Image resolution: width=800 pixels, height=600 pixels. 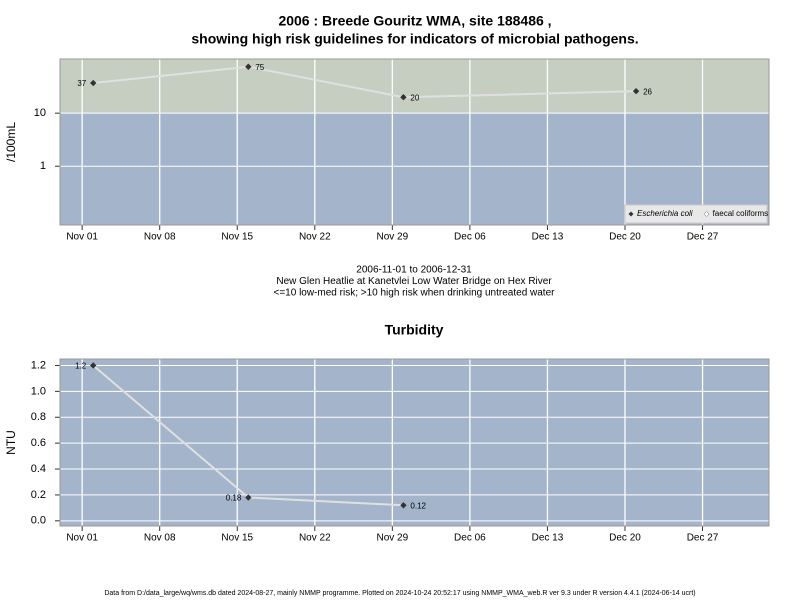 I want to click on series-line, so click(x=365, y=82).